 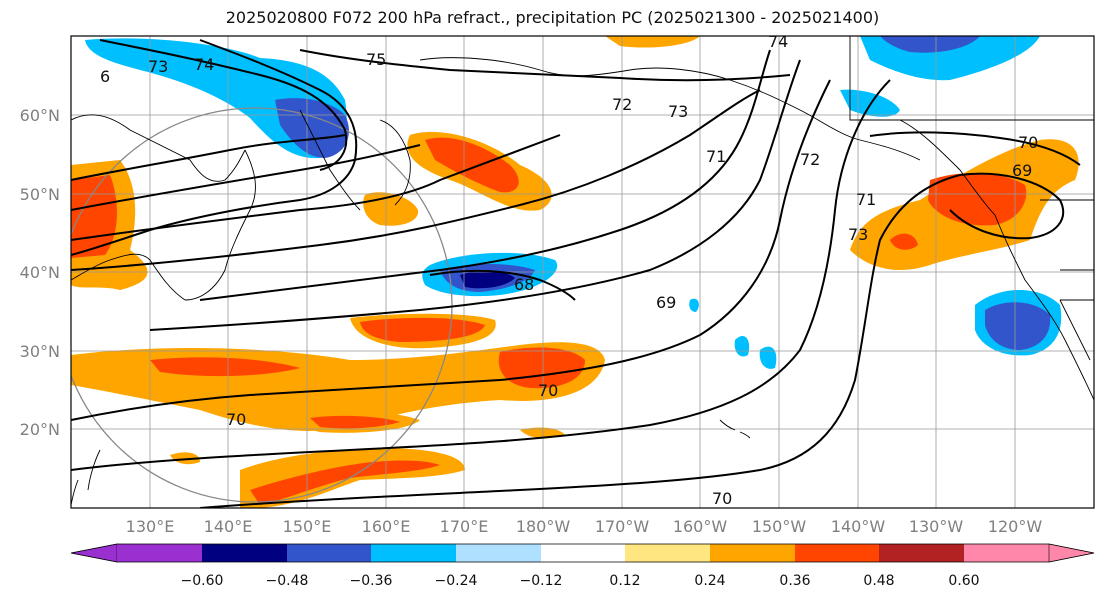 I want to click on colorbar-tick-label: −0.36, so click(x=371, y=581).